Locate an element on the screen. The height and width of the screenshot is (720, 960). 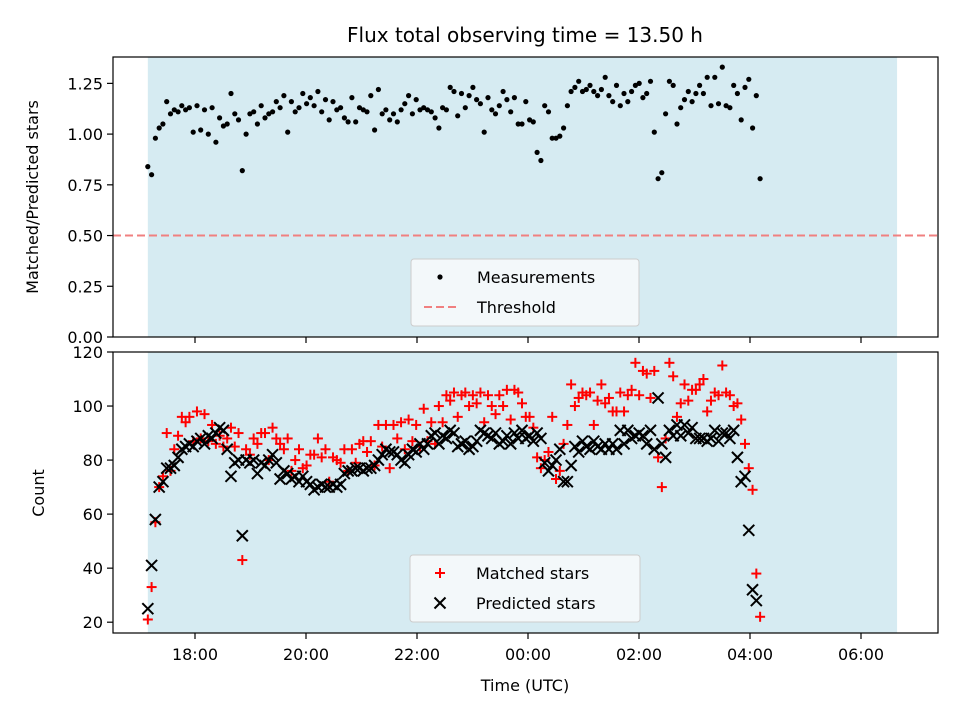
x-axis-ticks-top is located at coordinates (528, 340).